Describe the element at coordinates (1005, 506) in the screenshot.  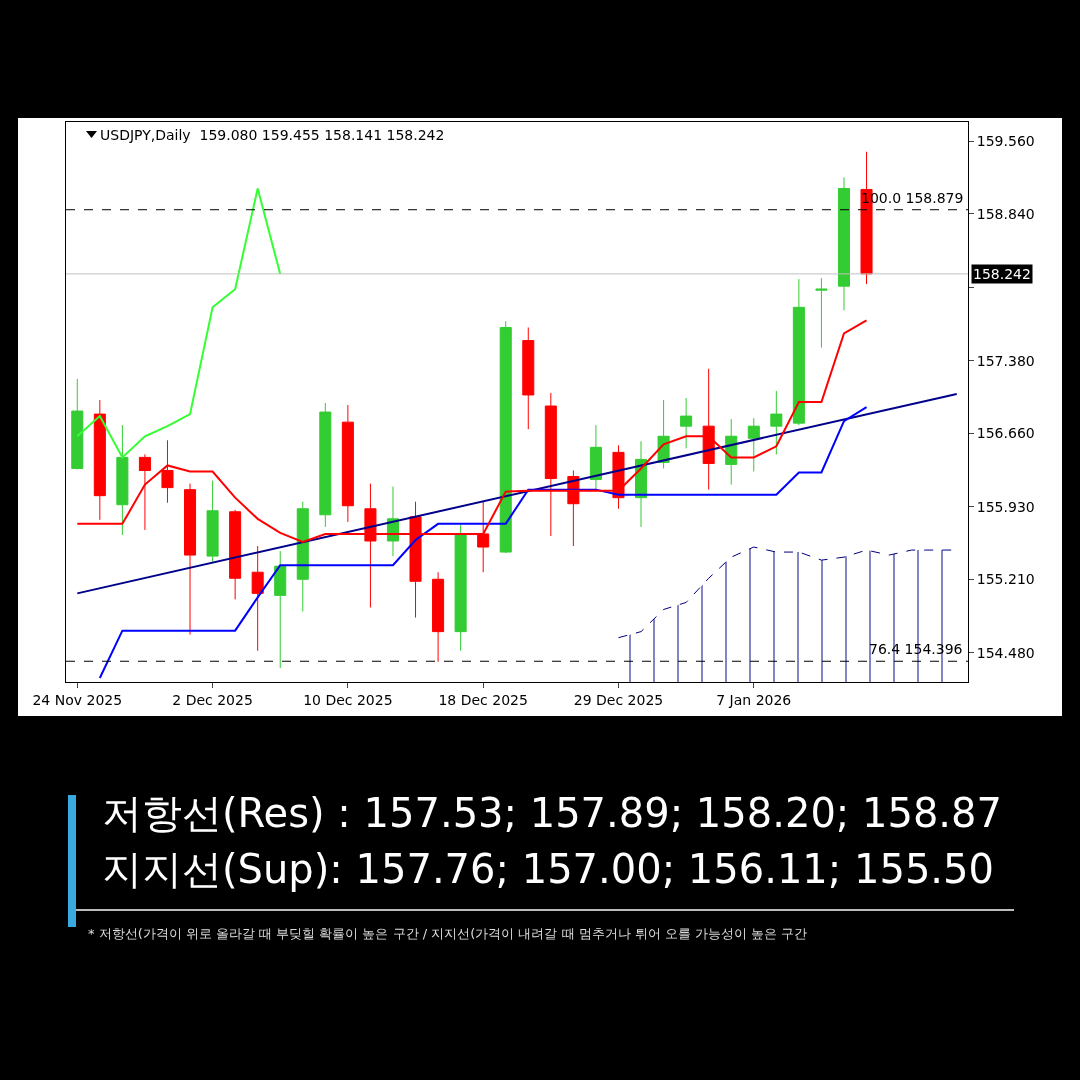
I see `y-tick-label: 155.930` at that location.